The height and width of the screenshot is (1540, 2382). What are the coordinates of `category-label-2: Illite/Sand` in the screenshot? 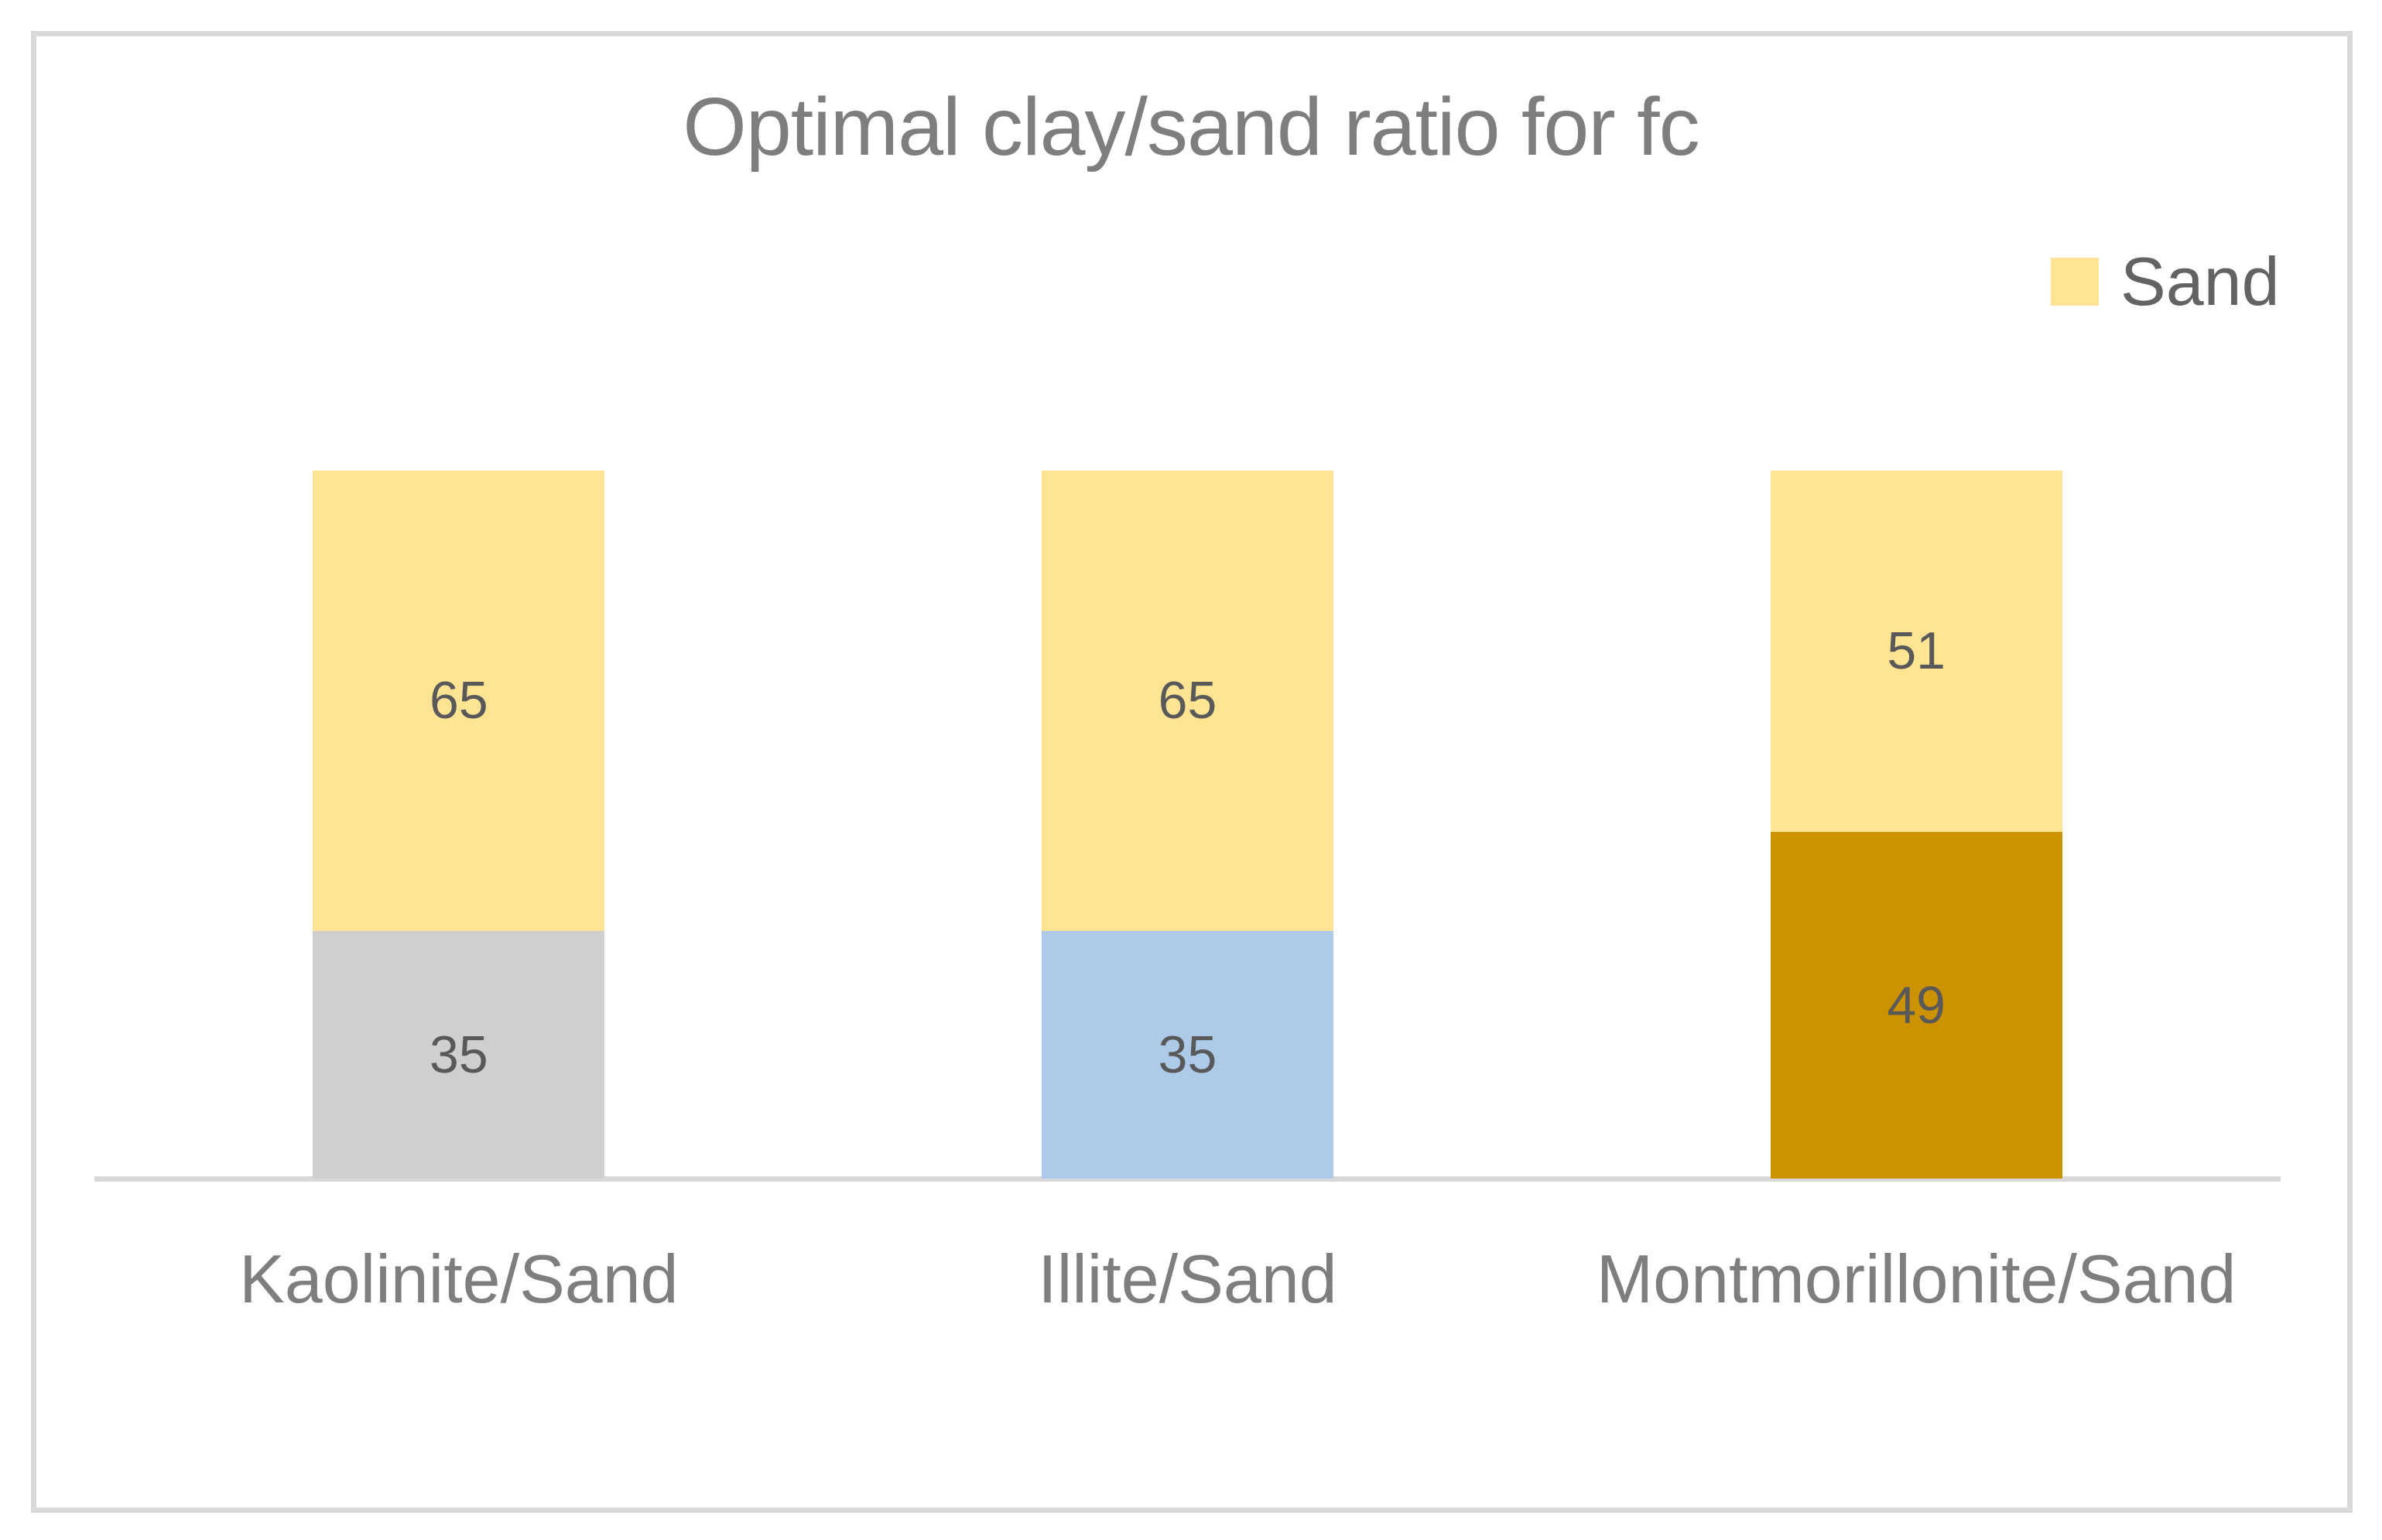 It's located at (1187, 1279).